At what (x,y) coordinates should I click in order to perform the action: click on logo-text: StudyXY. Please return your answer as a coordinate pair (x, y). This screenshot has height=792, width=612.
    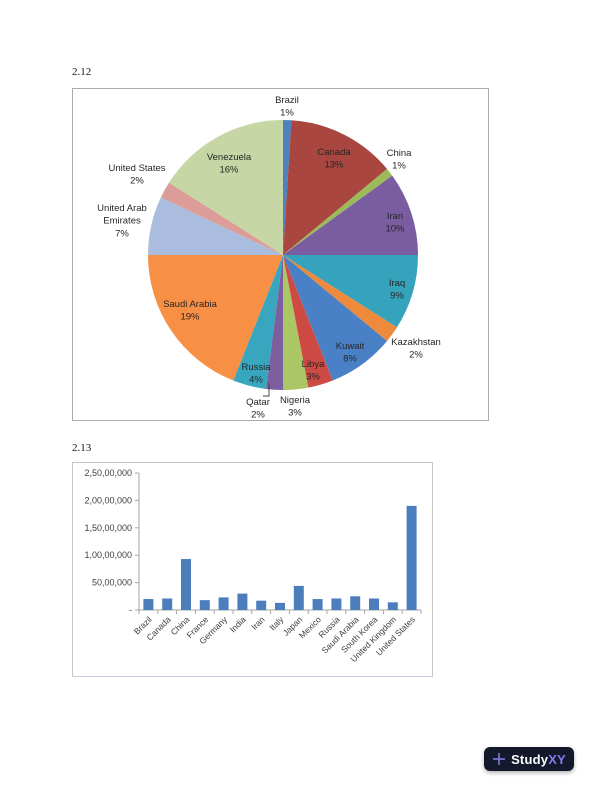
    Looking at the image, I should click on (538, 759).